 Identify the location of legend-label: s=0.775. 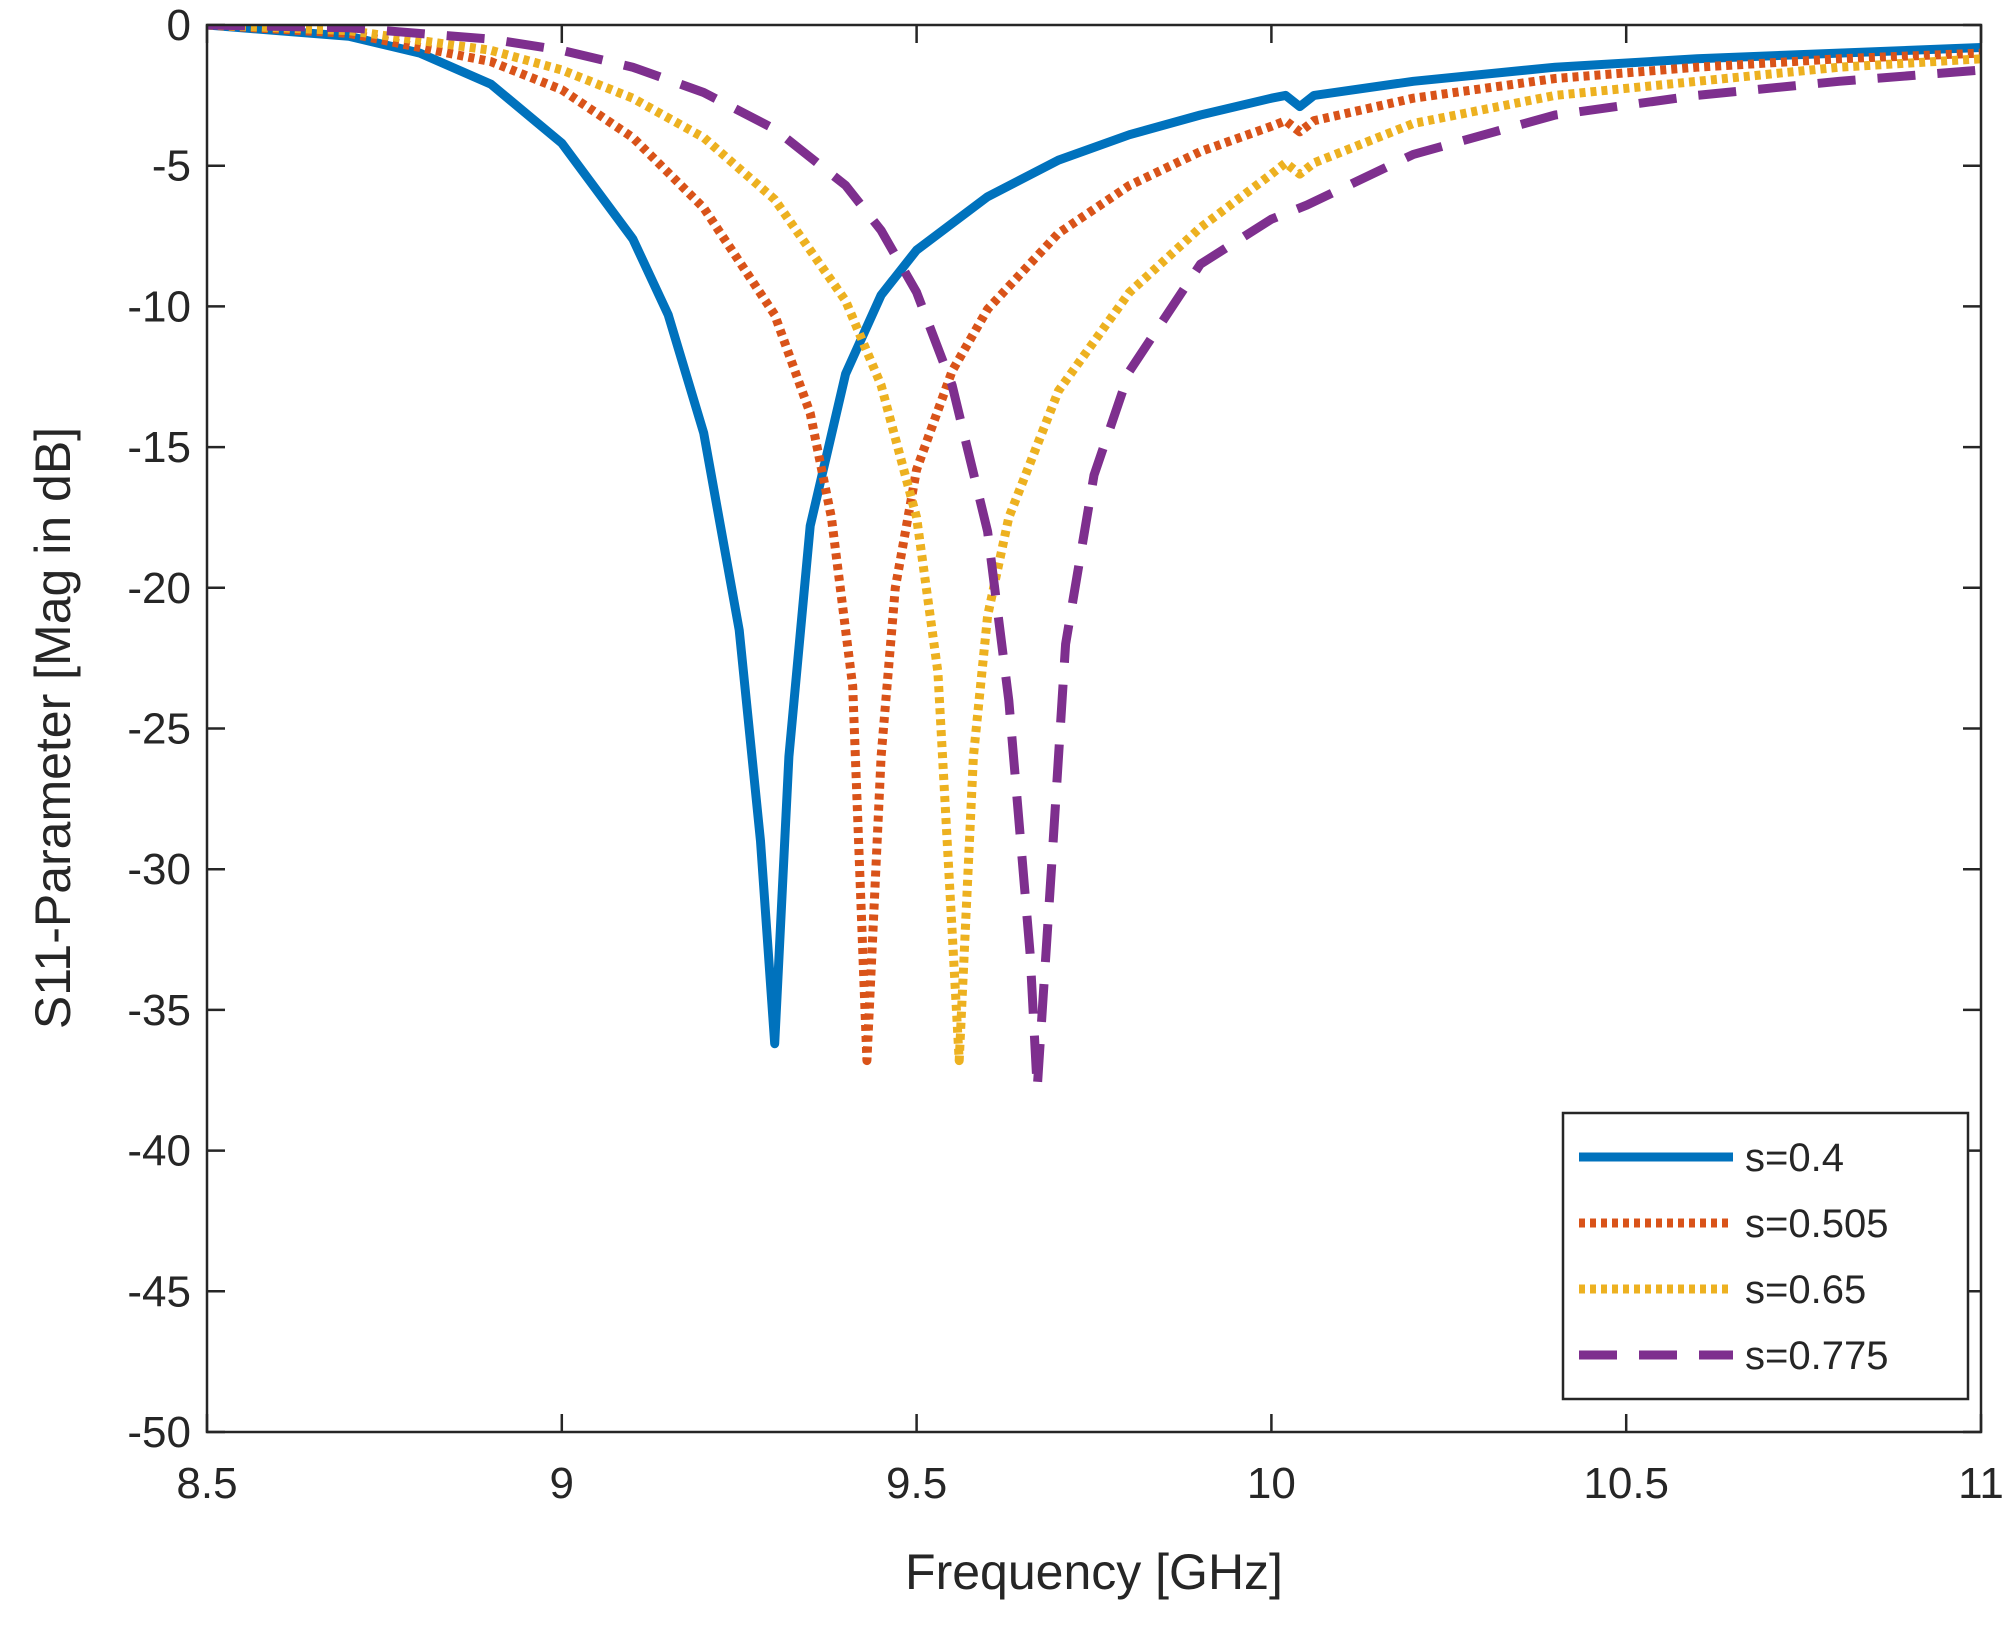
(1816, 1356).